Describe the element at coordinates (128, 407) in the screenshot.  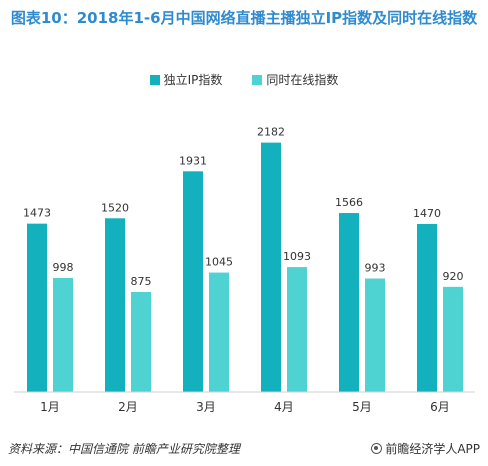
I see `x-tick-label-2: 2月` at that location.